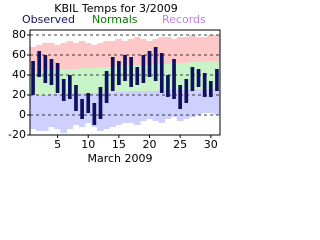 This screenshot has width=320, height=240. Describe the element at coordinates (150, 144) in the screenshot. I see `x-tick-label: 20` at that location.